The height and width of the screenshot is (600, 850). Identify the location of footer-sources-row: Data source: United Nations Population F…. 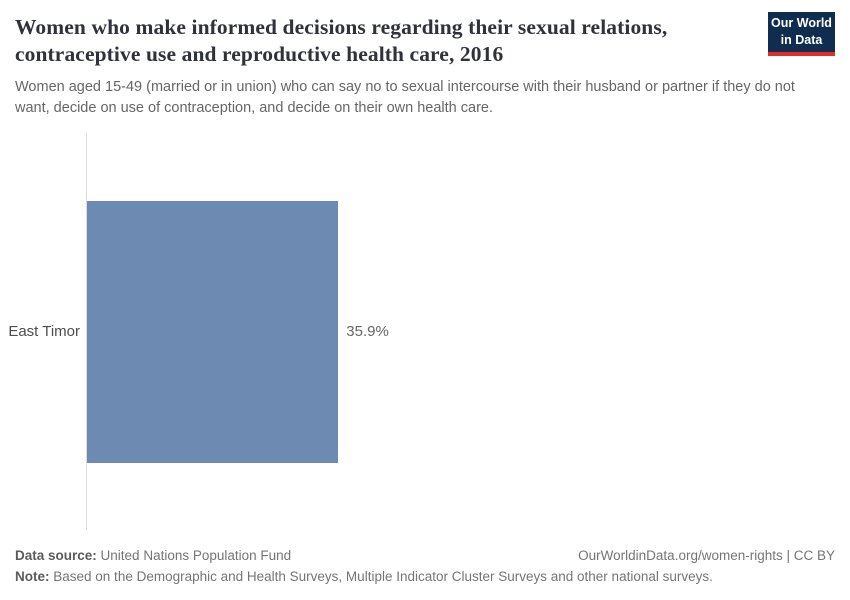
(425, 556).